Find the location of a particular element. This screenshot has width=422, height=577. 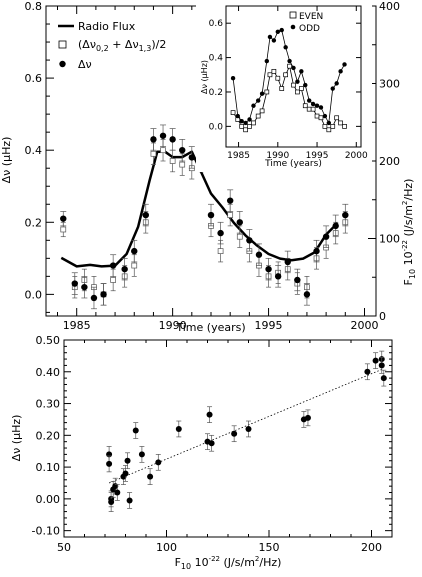

right-axis-label-sub: 10 is located at coordinates (412, 274).